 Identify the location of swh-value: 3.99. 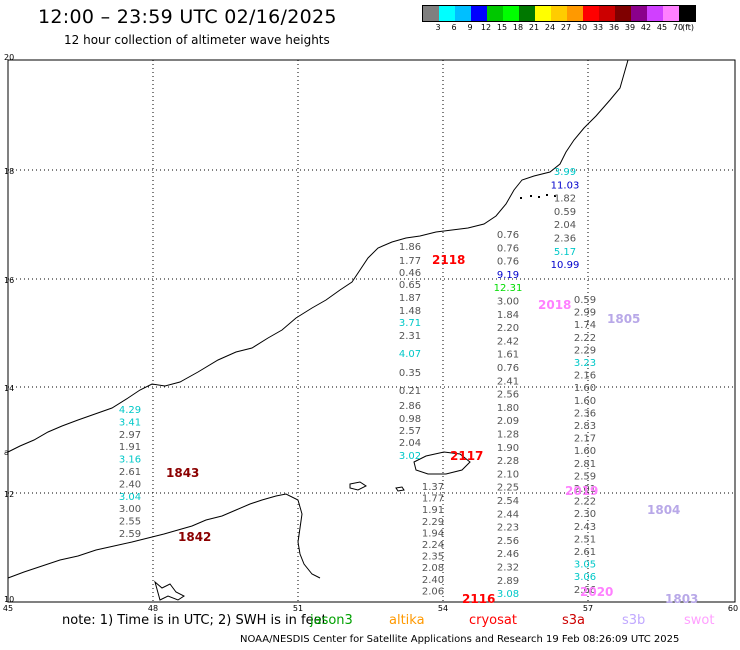
(565, 172).